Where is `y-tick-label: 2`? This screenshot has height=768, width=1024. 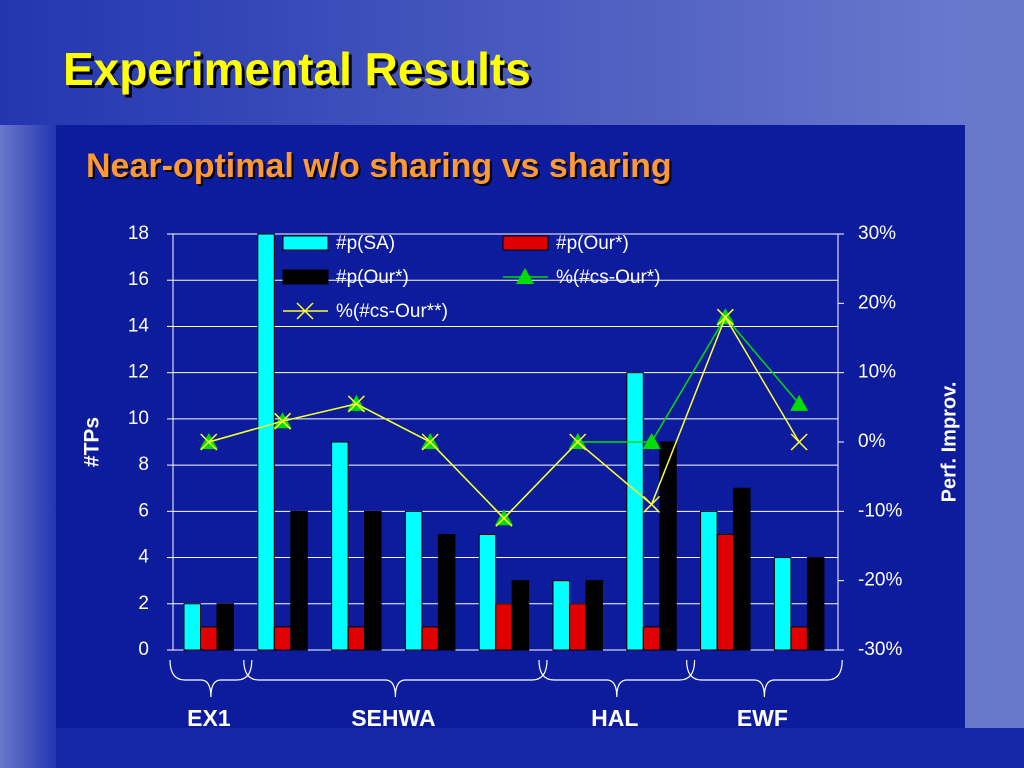
y-tick-label: 2 is located at coordinates (143, 603).